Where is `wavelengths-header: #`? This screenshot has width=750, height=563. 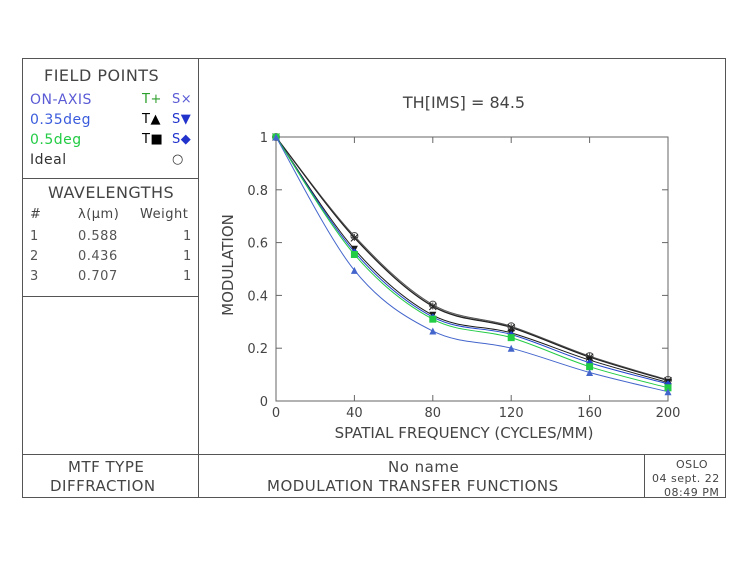
wavelengths-header: # is located at coordinates (36, 214).